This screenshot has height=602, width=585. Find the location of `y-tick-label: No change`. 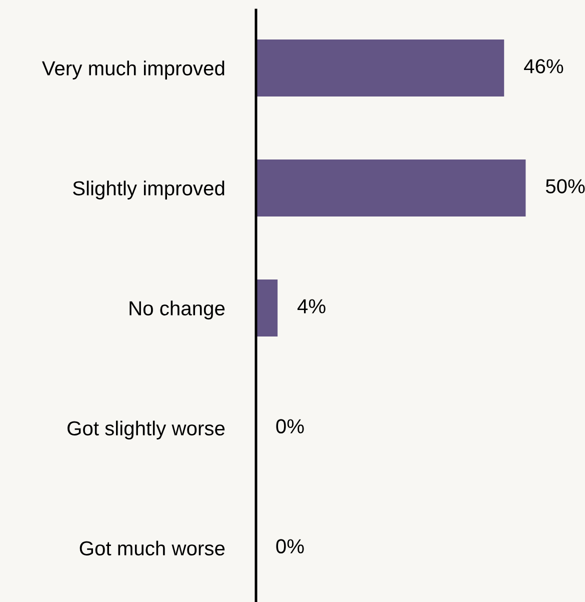

y-tick-label: No change is located at coordinates (177, 310).